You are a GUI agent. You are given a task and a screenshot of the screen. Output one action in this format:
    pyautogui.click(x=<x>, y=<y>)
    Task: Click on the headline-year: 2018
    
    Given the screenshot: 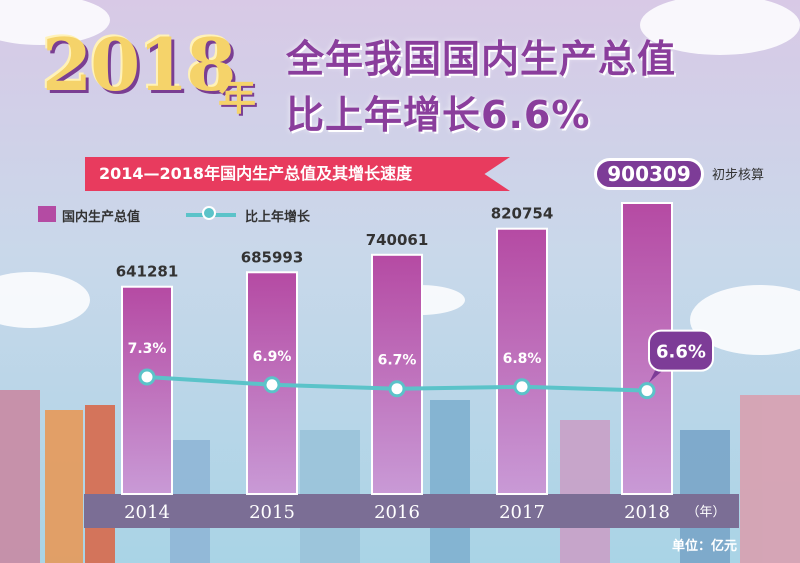 What is the action you would take?
    pyautogui.click(x=139, y=64)
    